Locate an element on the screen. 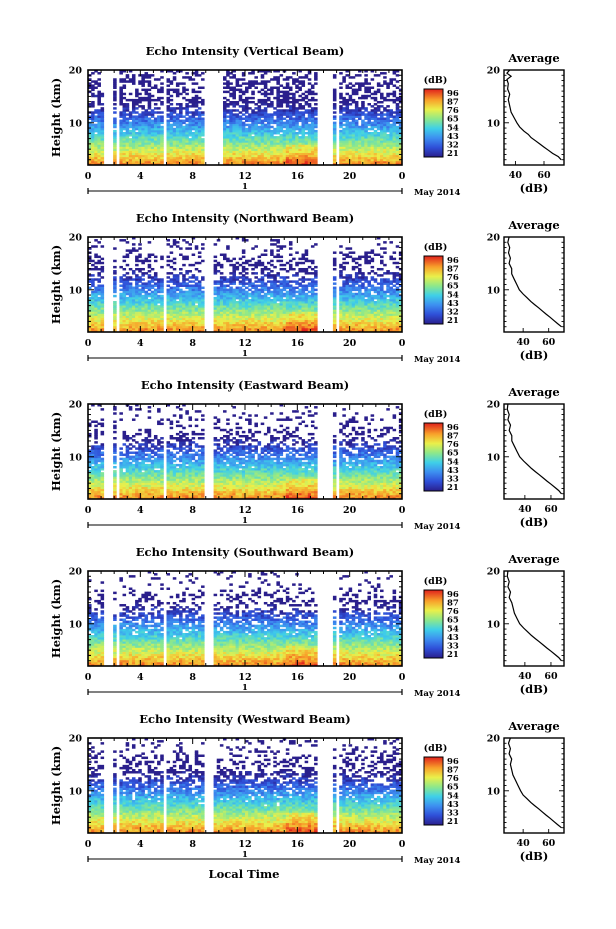  colorbar-label: 32 is located at coordinates (453, 145).